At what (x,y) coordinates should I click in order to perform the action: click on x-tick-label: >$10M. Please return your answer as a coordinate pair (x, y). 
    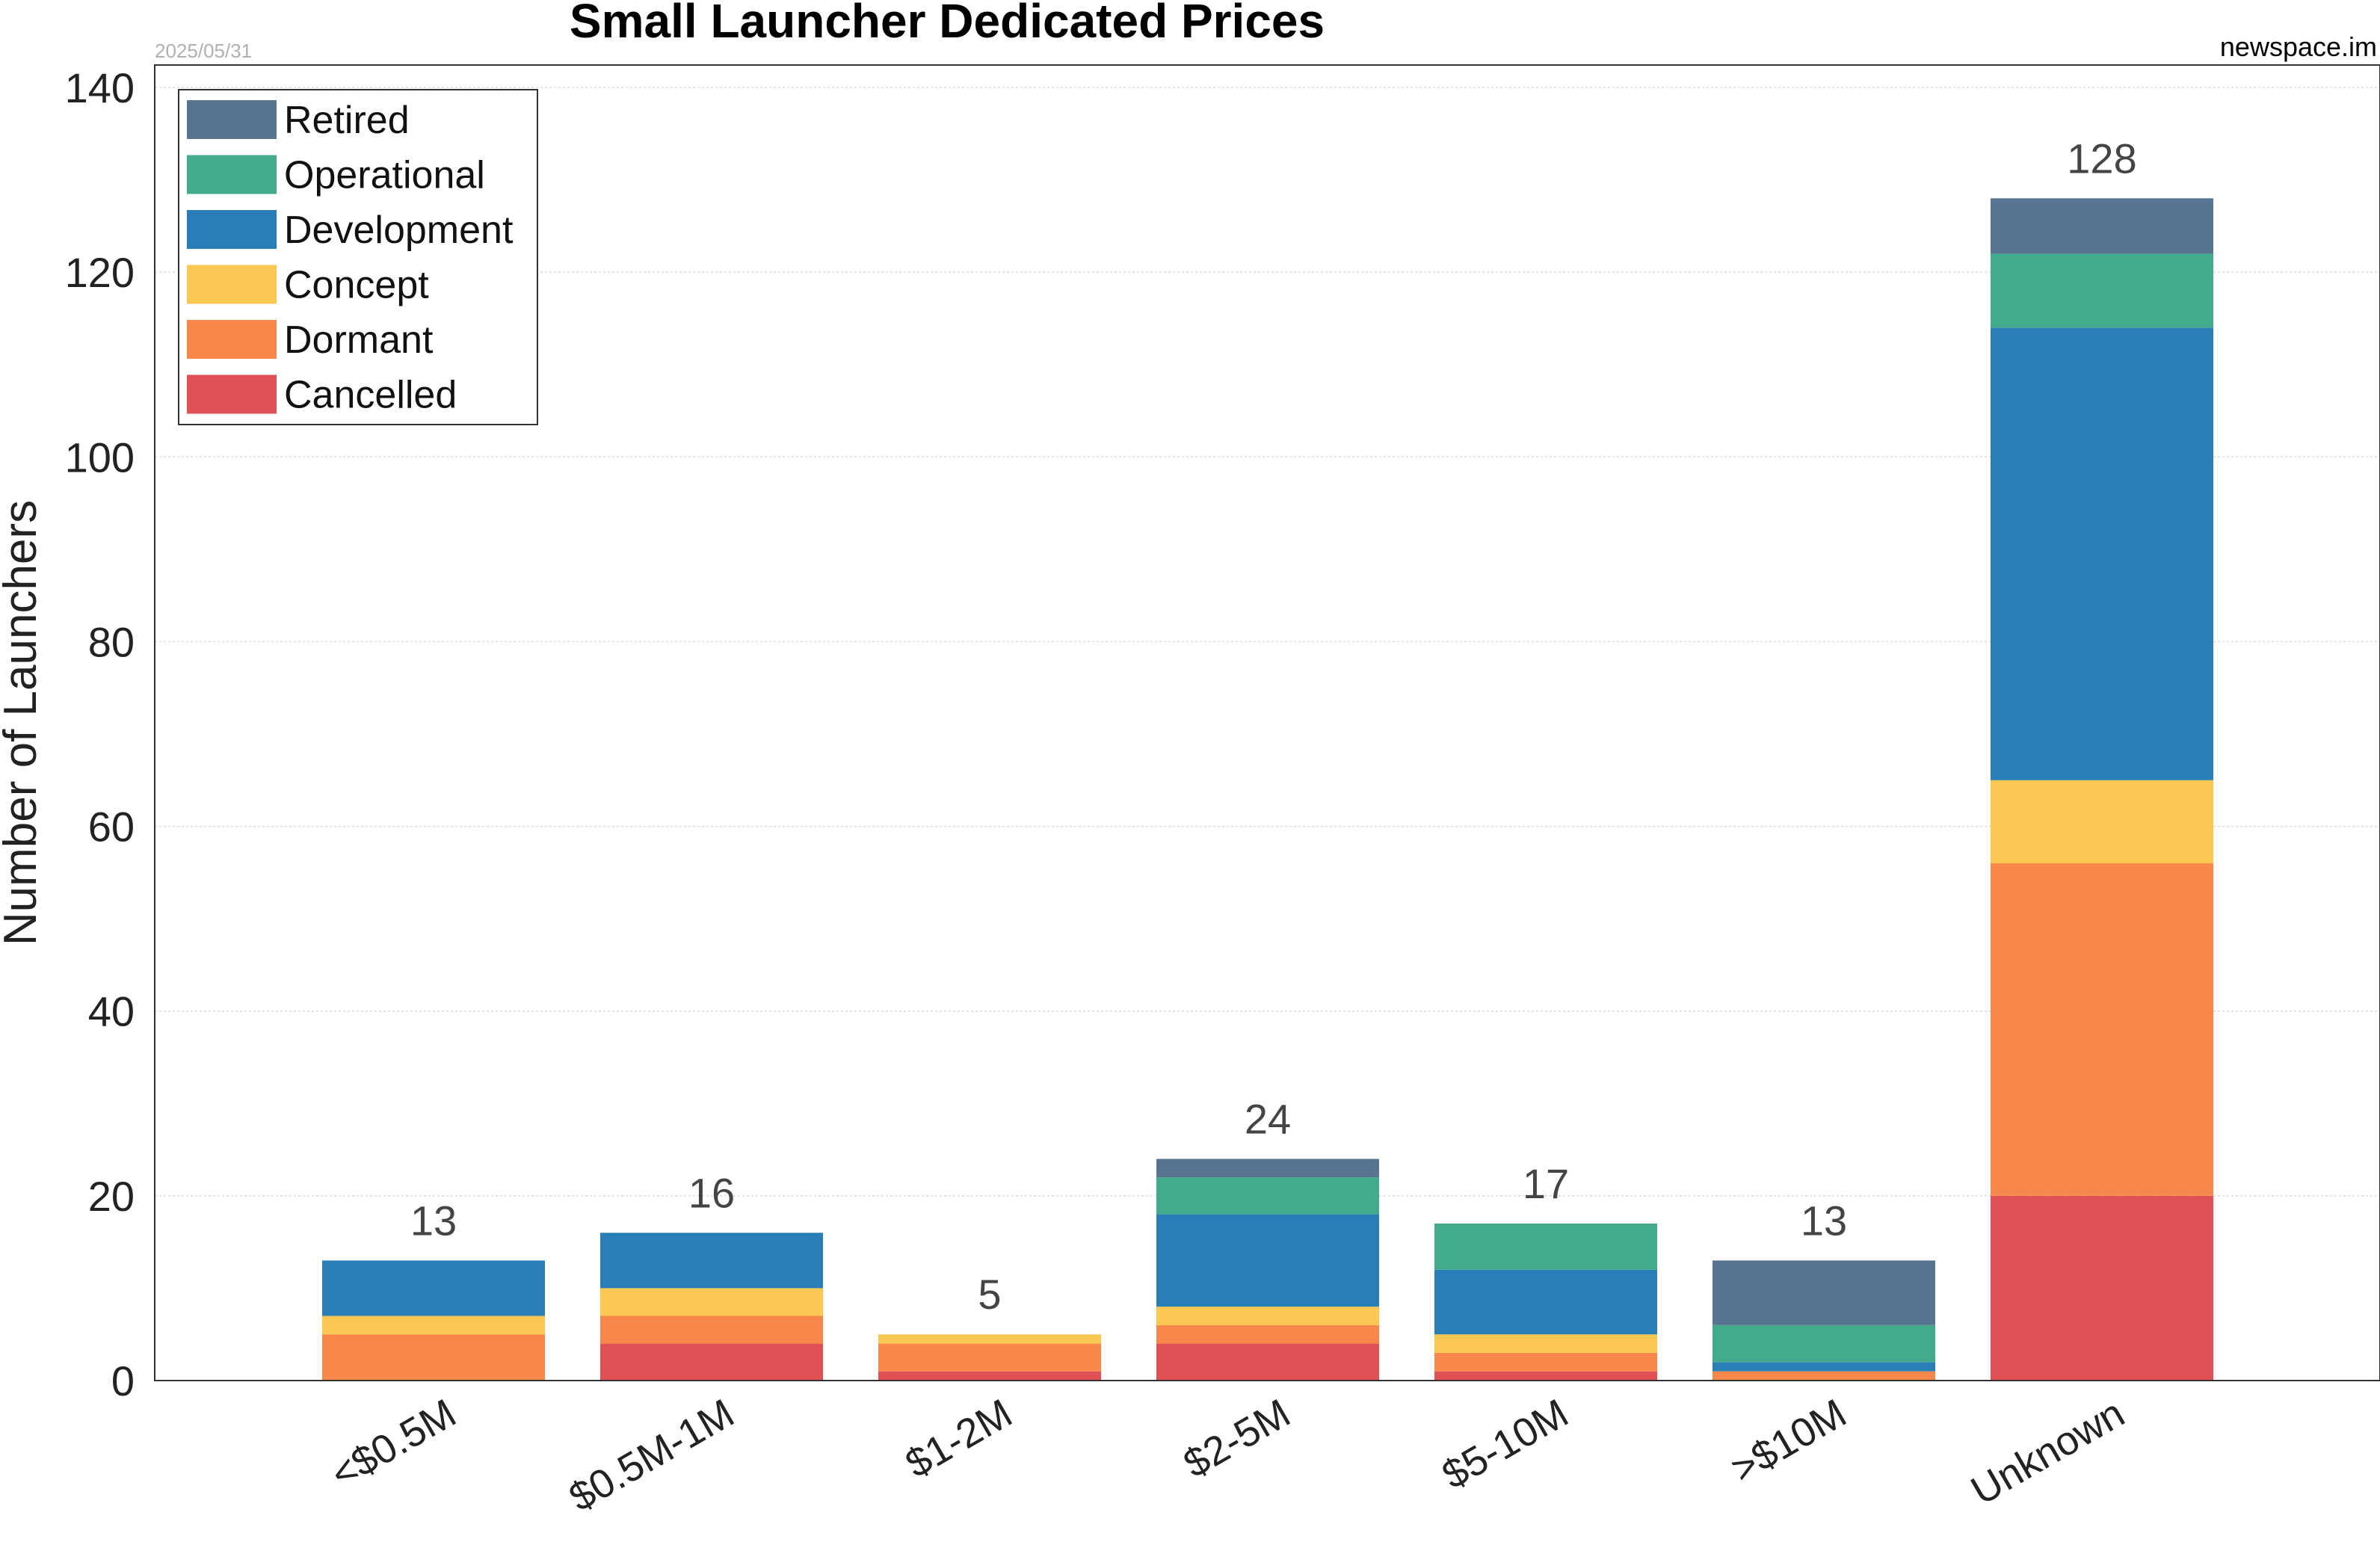
    Looking at the image, I should click on (1789, 1440).